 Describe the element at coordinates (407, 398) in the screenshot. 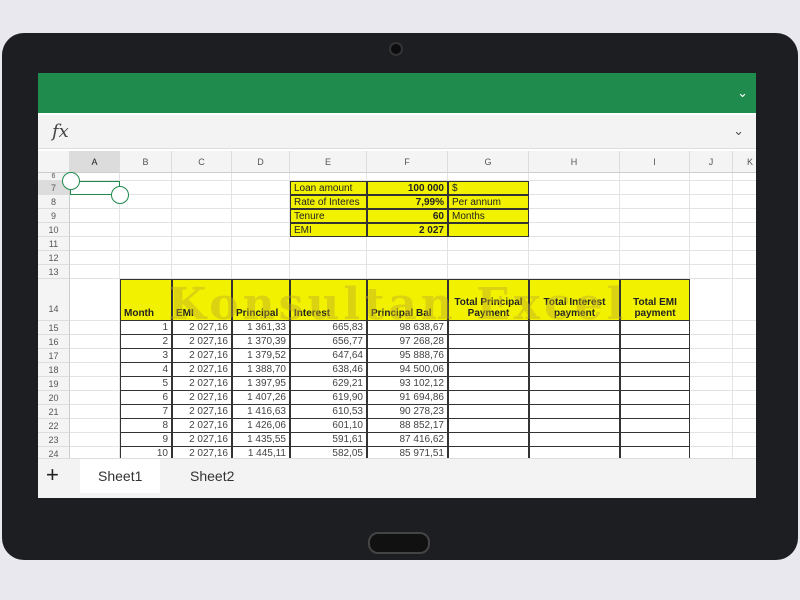

I see `table-cell: 91 694,86` at that location.